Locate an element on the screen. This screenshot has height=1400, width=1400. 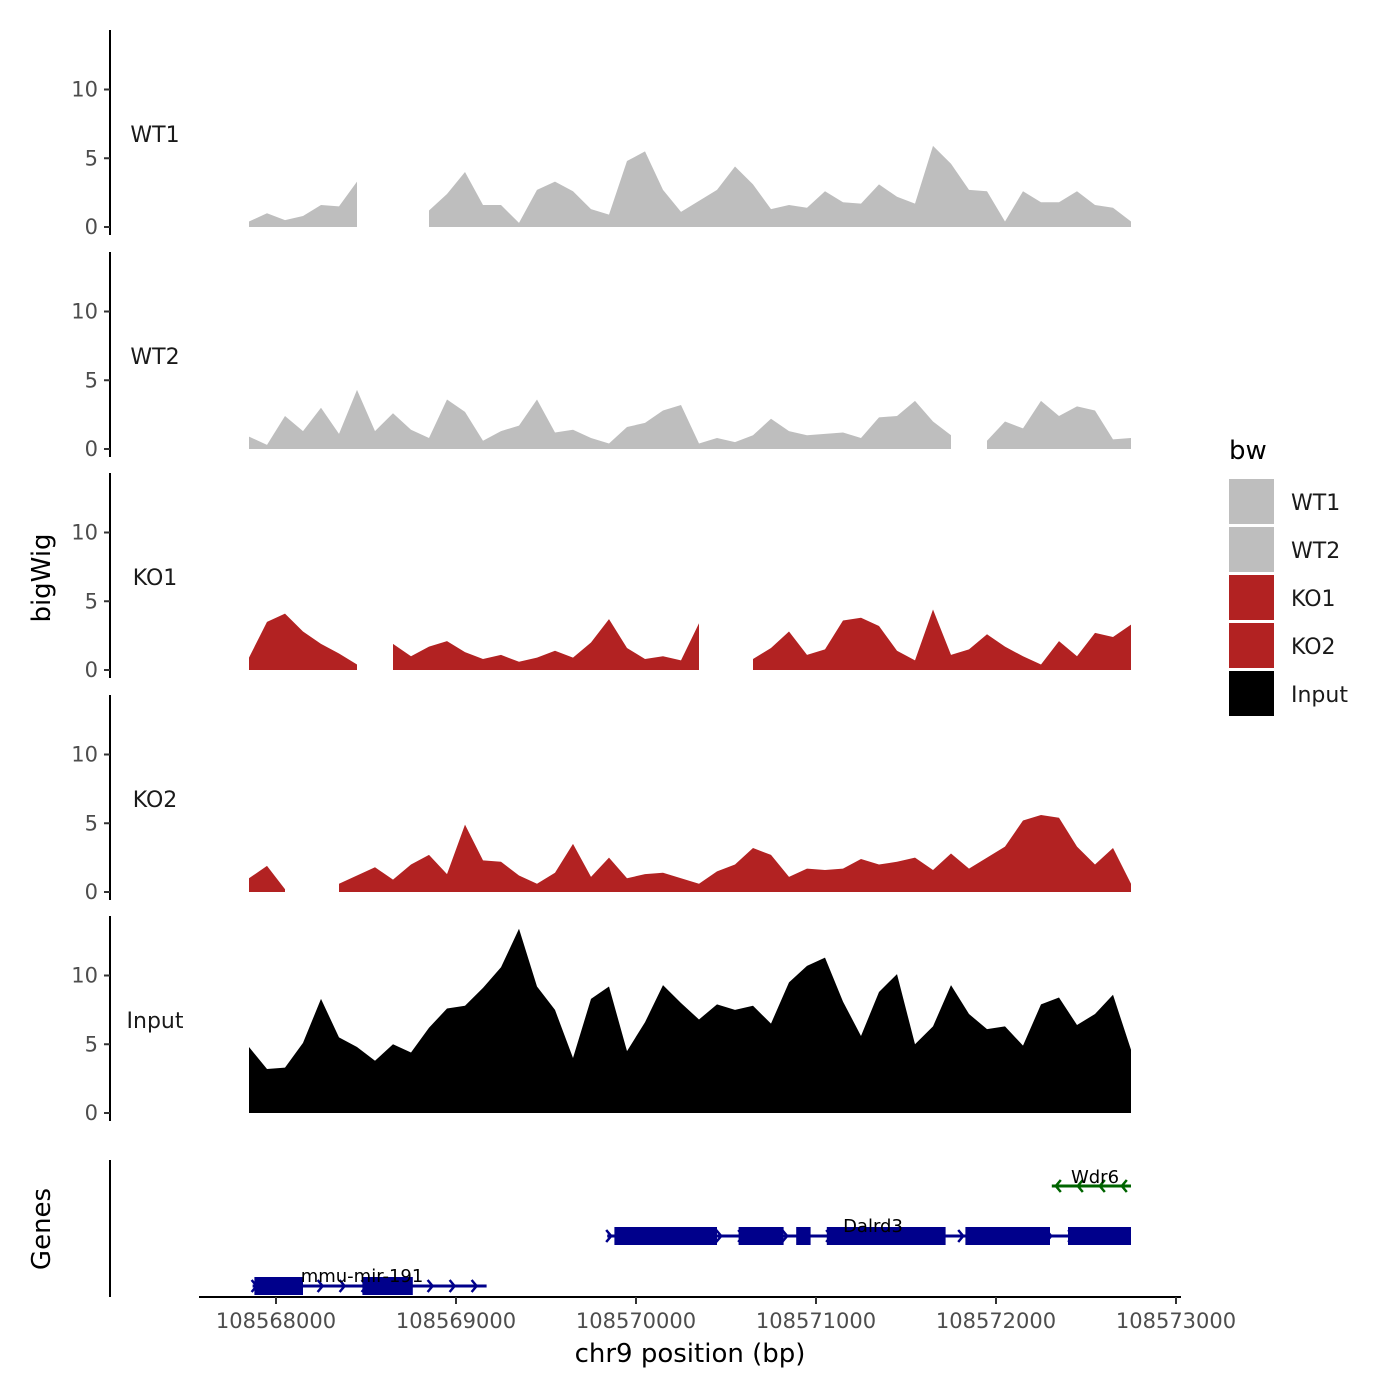
x-tick-label: 108569000 is located at coordinates (456, 1321).